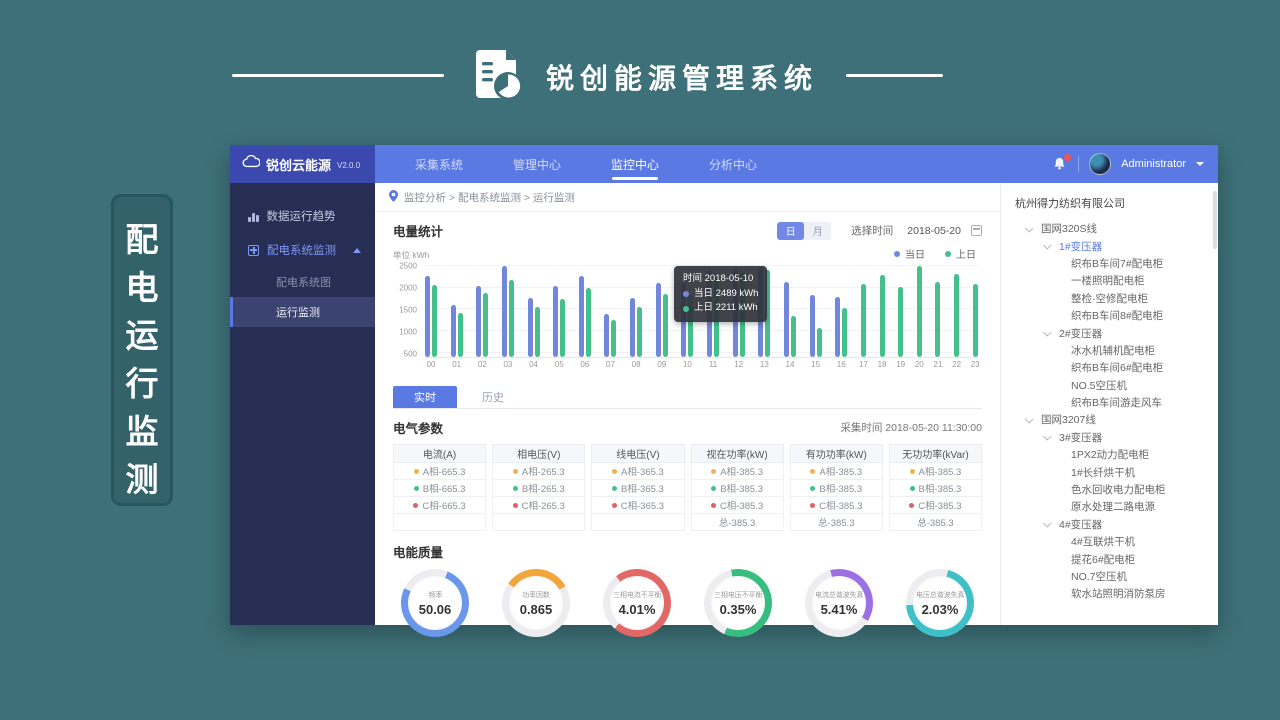 This screenshot has width=1280, height=720. I want to click on tooltip-dot-yesterday, so click(686, 308).